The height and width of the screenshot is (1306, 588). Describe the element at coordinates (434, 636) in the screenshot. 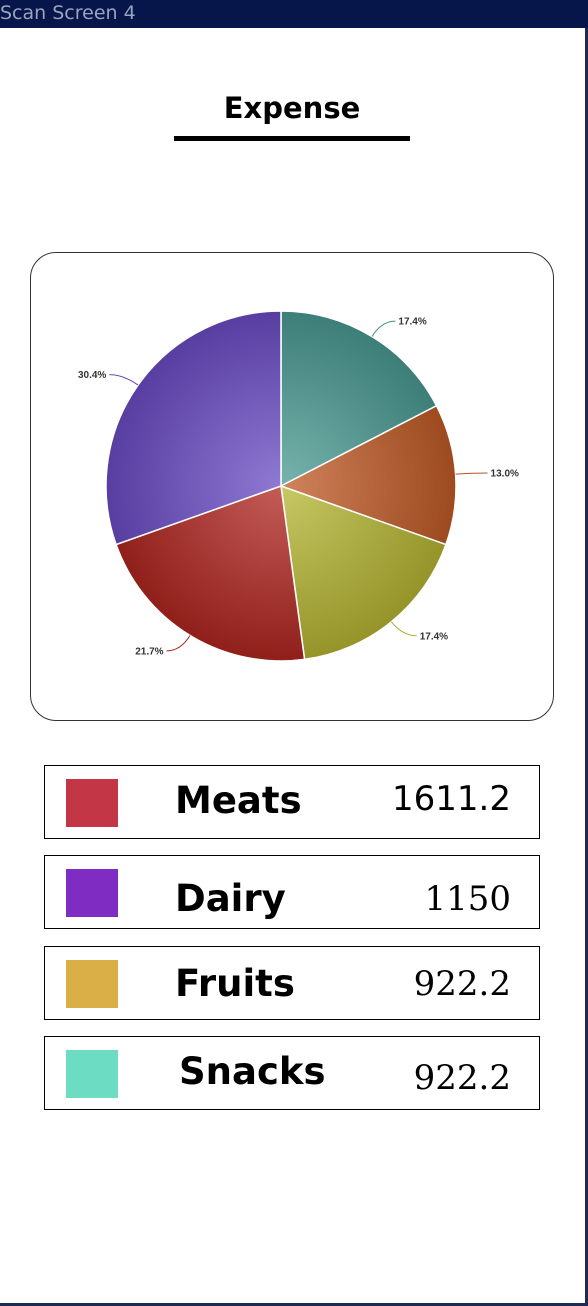

I see `pie-slice-label-2: 17.4%` at that location.